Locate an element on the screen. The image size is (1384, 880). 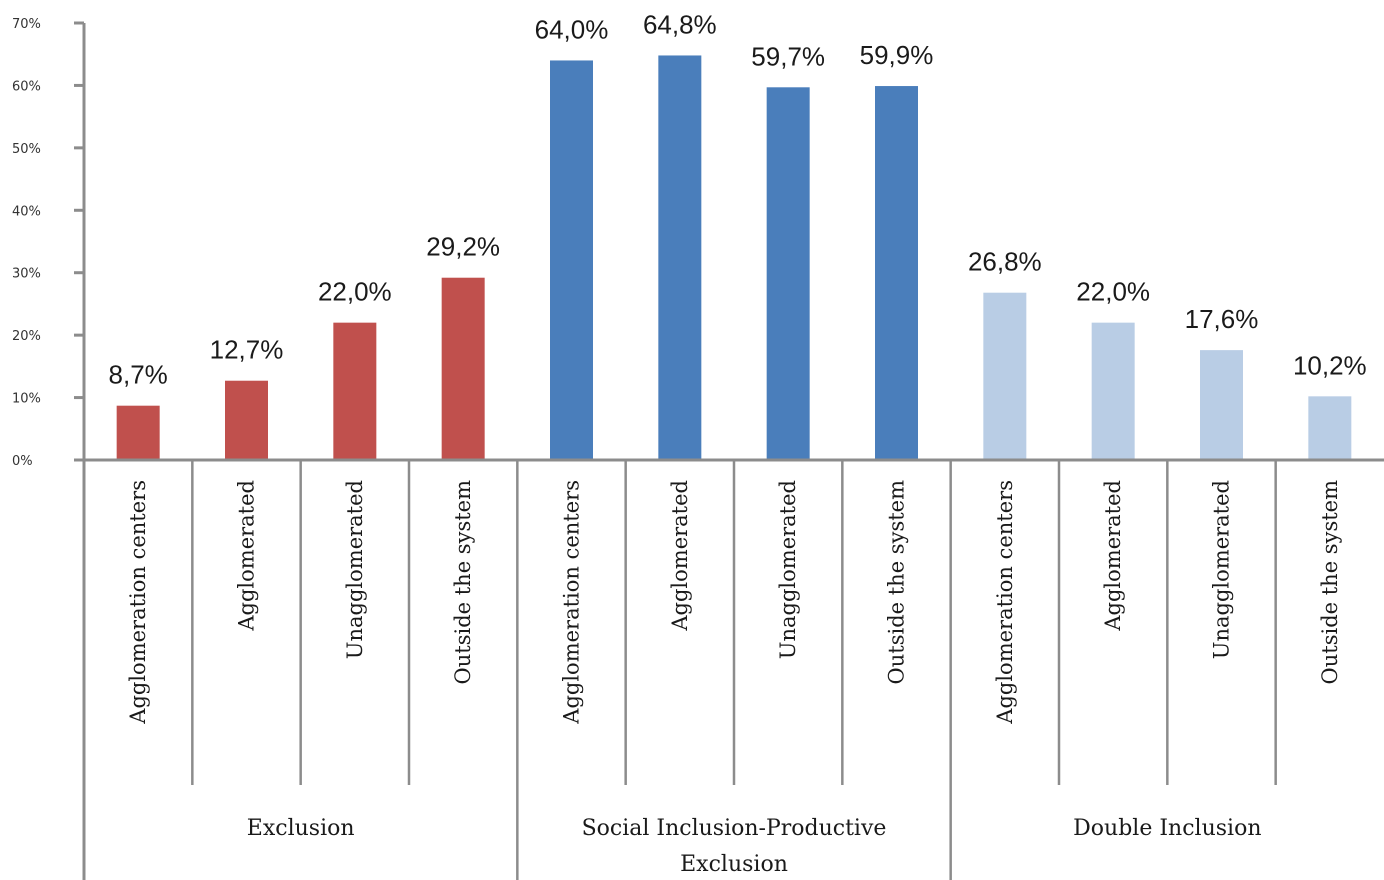
data-label: 29,2% is located at coordinates (463, 247).